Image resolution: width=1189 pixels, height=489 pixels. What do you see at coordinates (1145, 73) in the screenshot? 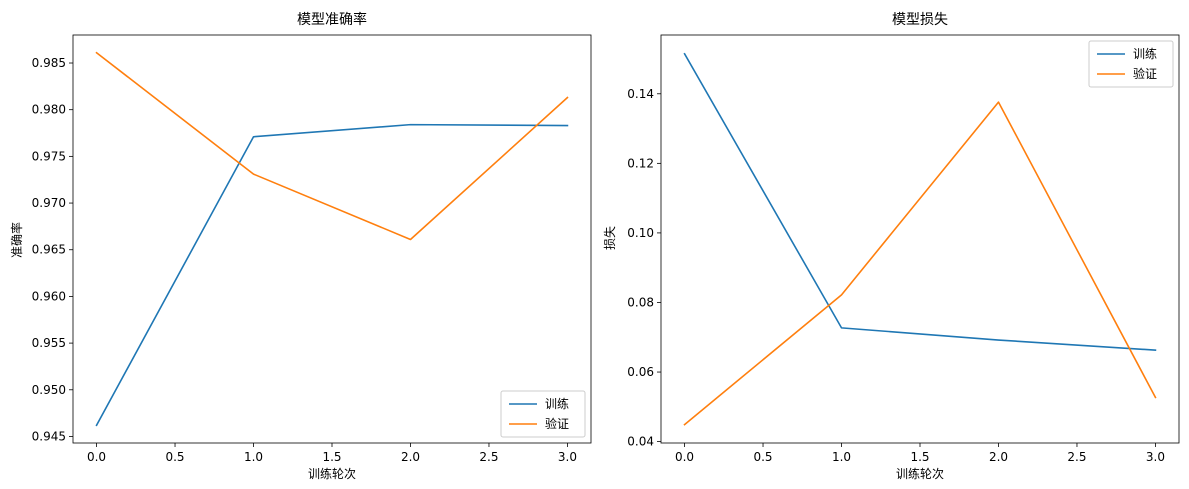
I see `loss-legend-label-1: 验证` at bounding box center [1145, 73].